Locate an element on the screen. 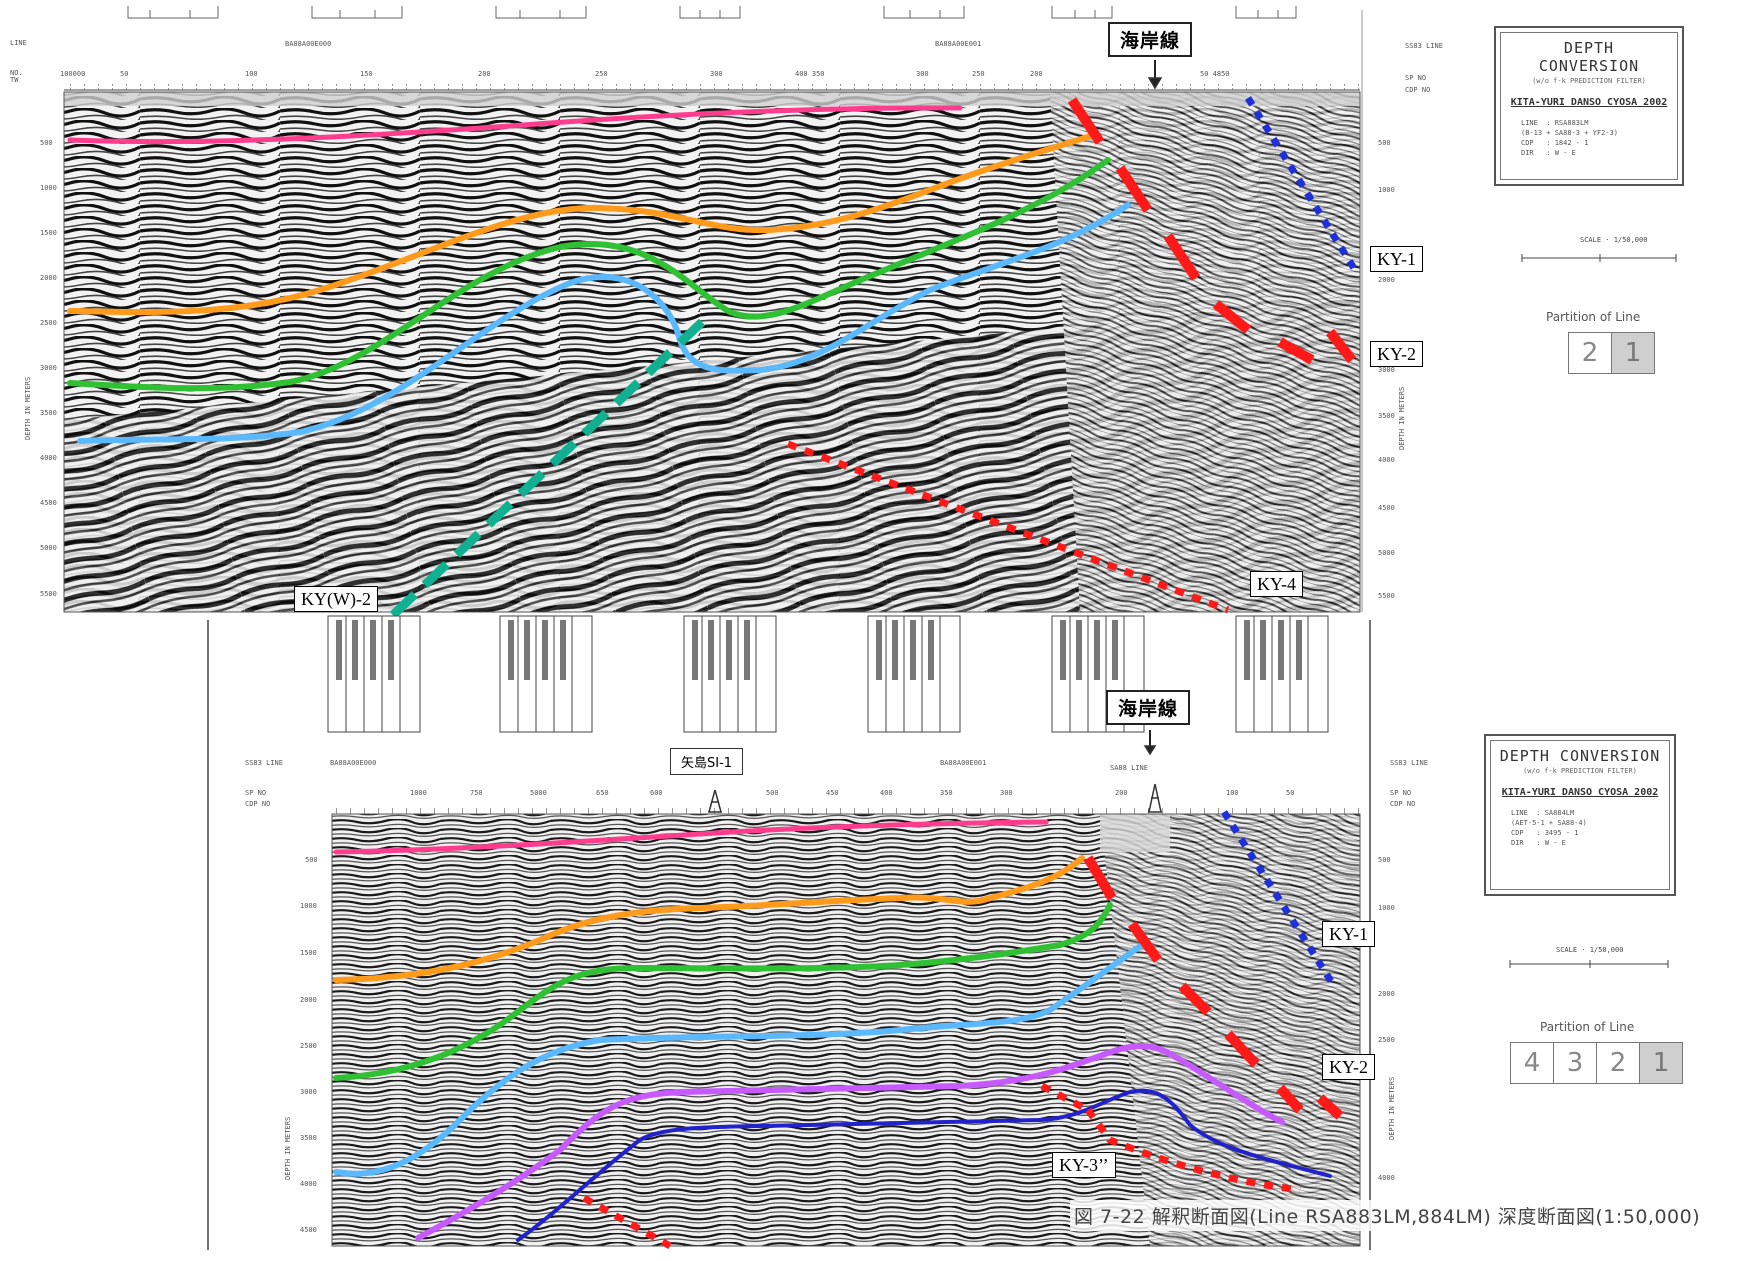 The height and width of the screenshot is (1261, 1751). fault-label-ky4: KY-4 is located at coordinates (1276, 584).